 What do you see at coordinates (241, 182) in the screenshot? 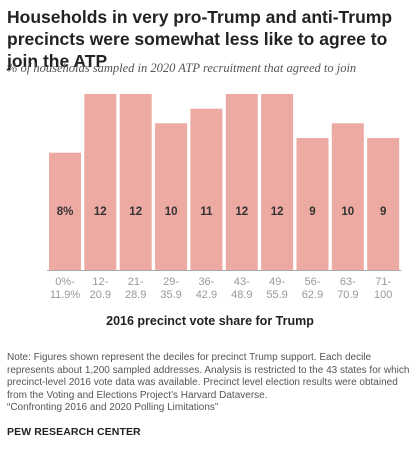
I see `bar-43-48.9` at bounding box center [241, 182].